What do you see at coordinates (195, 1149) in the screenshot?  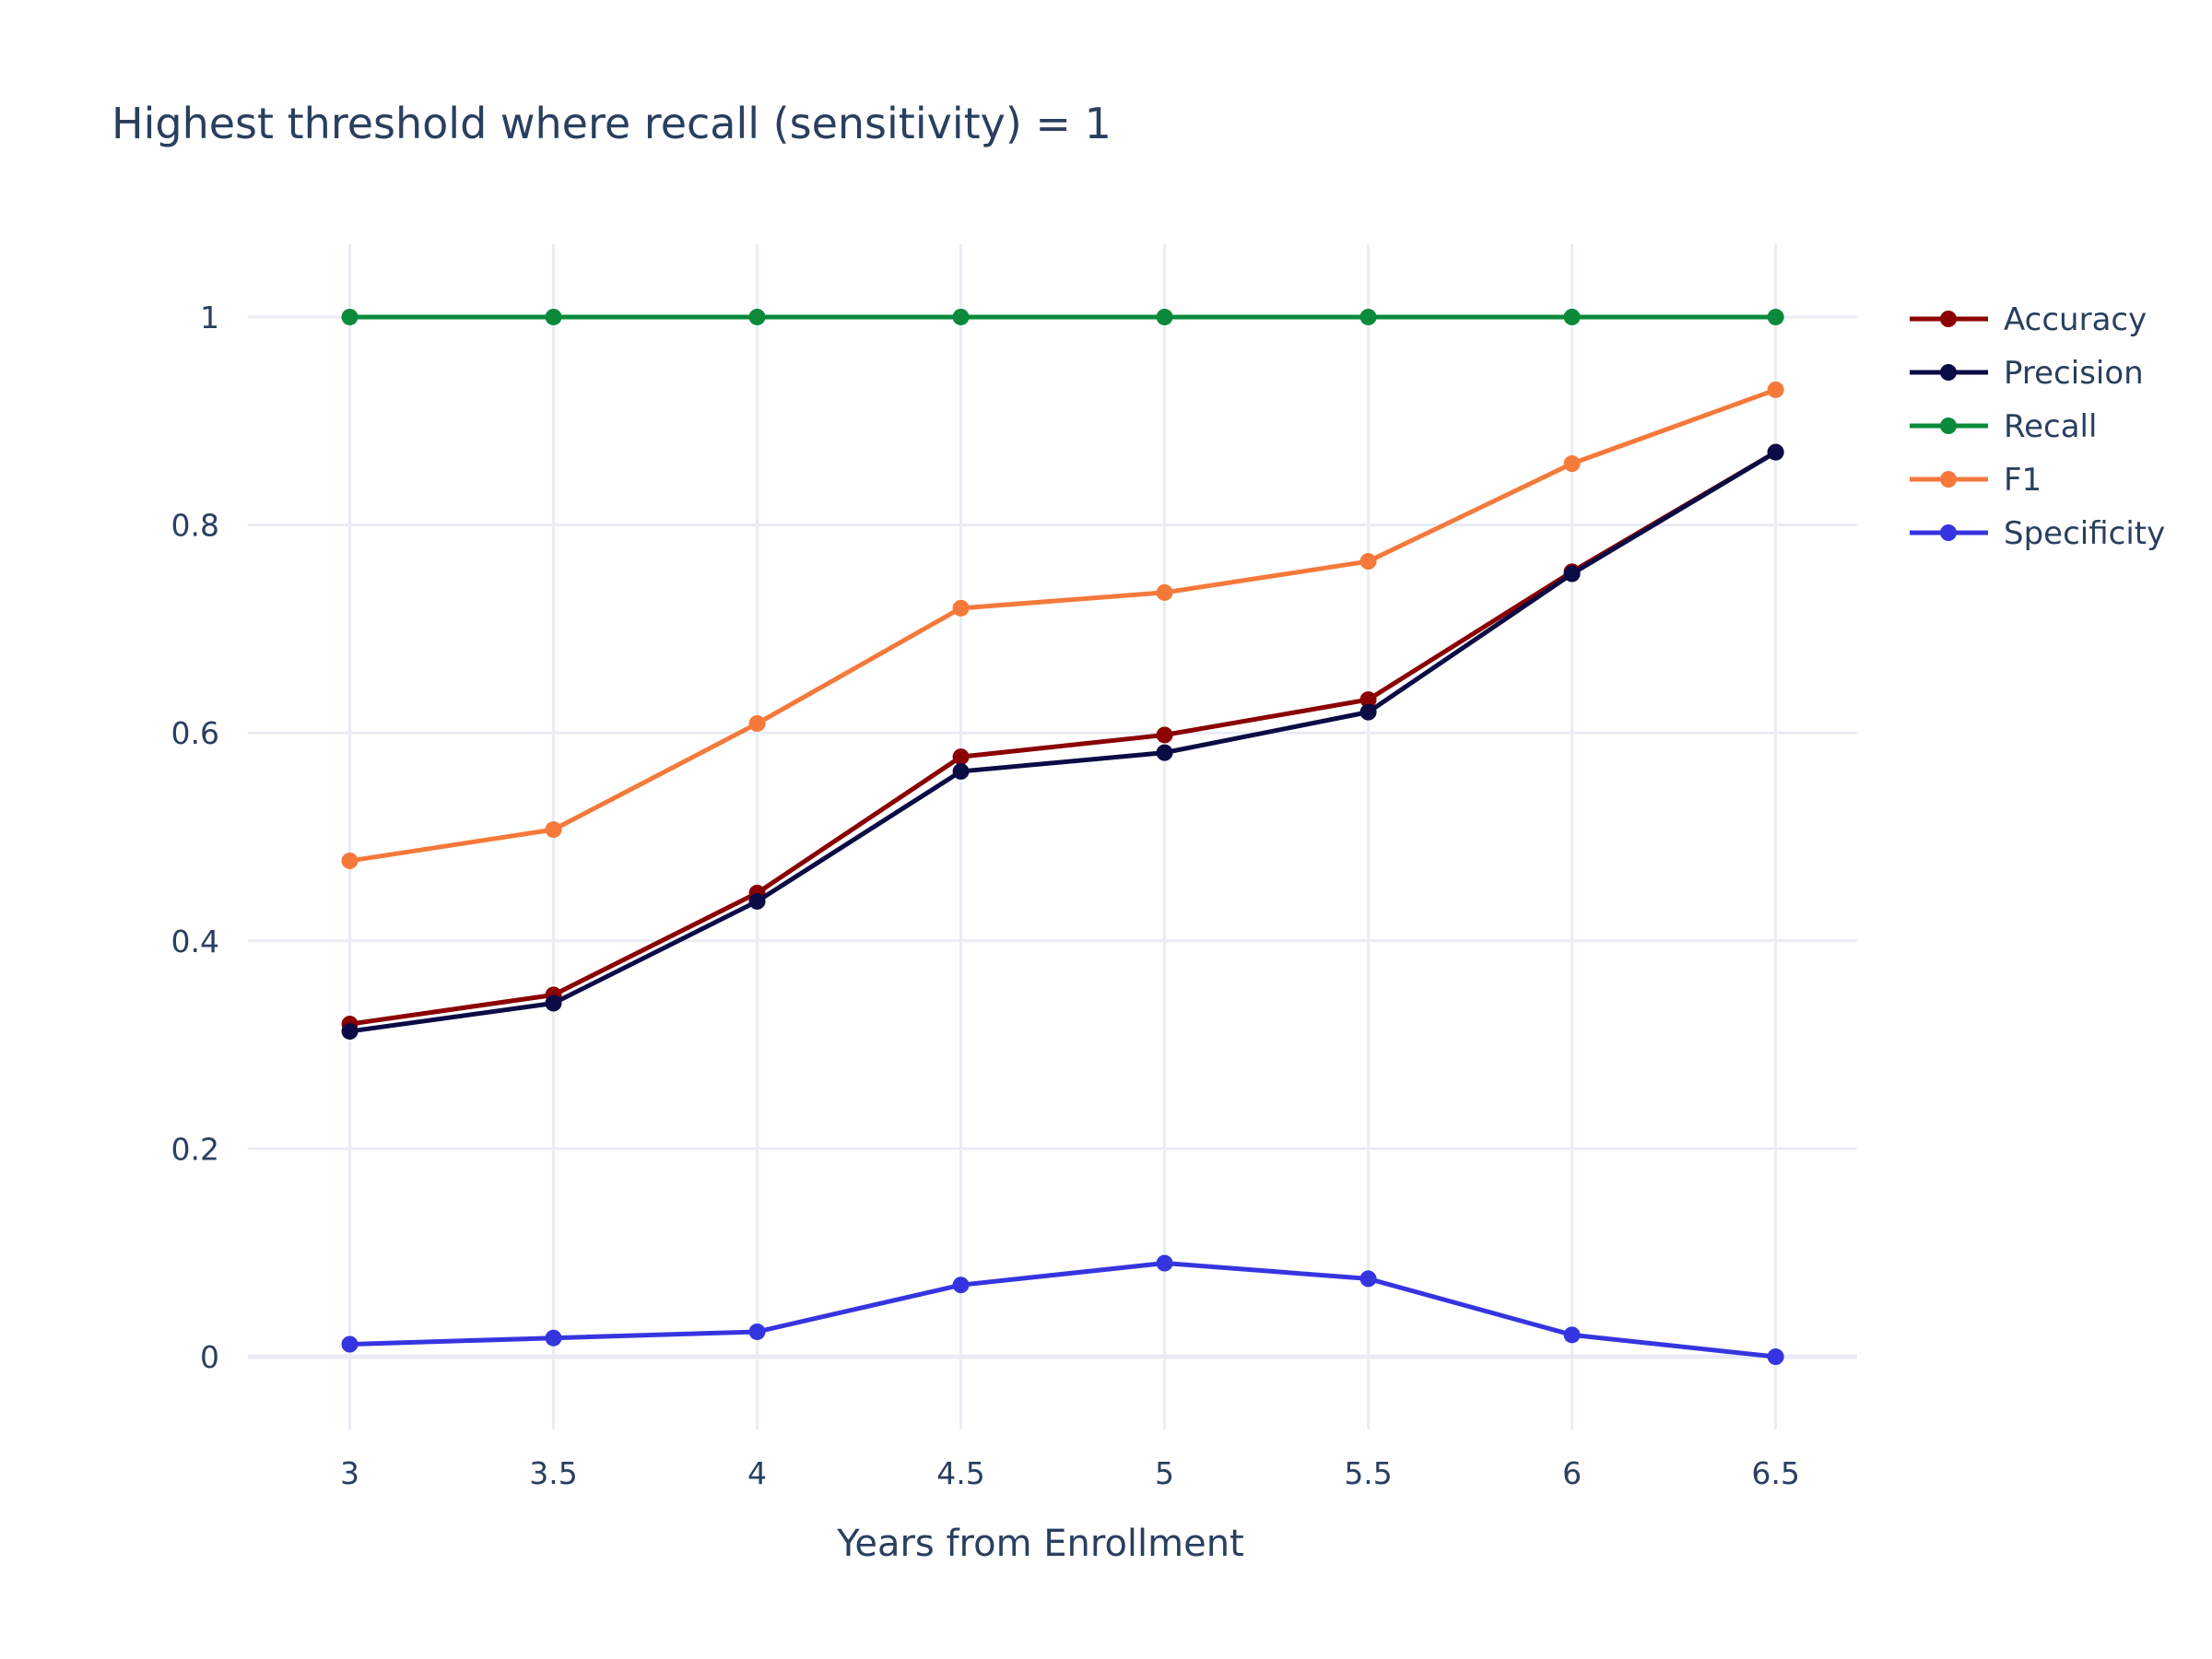 I see `y-tick-label: 0.2` at bounding box center [195, 1149].